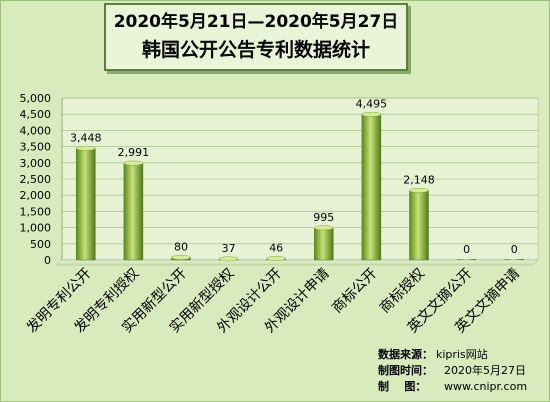 Image resolution: width=550 pixels, height=402 pixels. I want to click on chart-title-box: 2020年5月21日—2020年5月27日 韩国公开公告专利数据统计, so click(256, 37).